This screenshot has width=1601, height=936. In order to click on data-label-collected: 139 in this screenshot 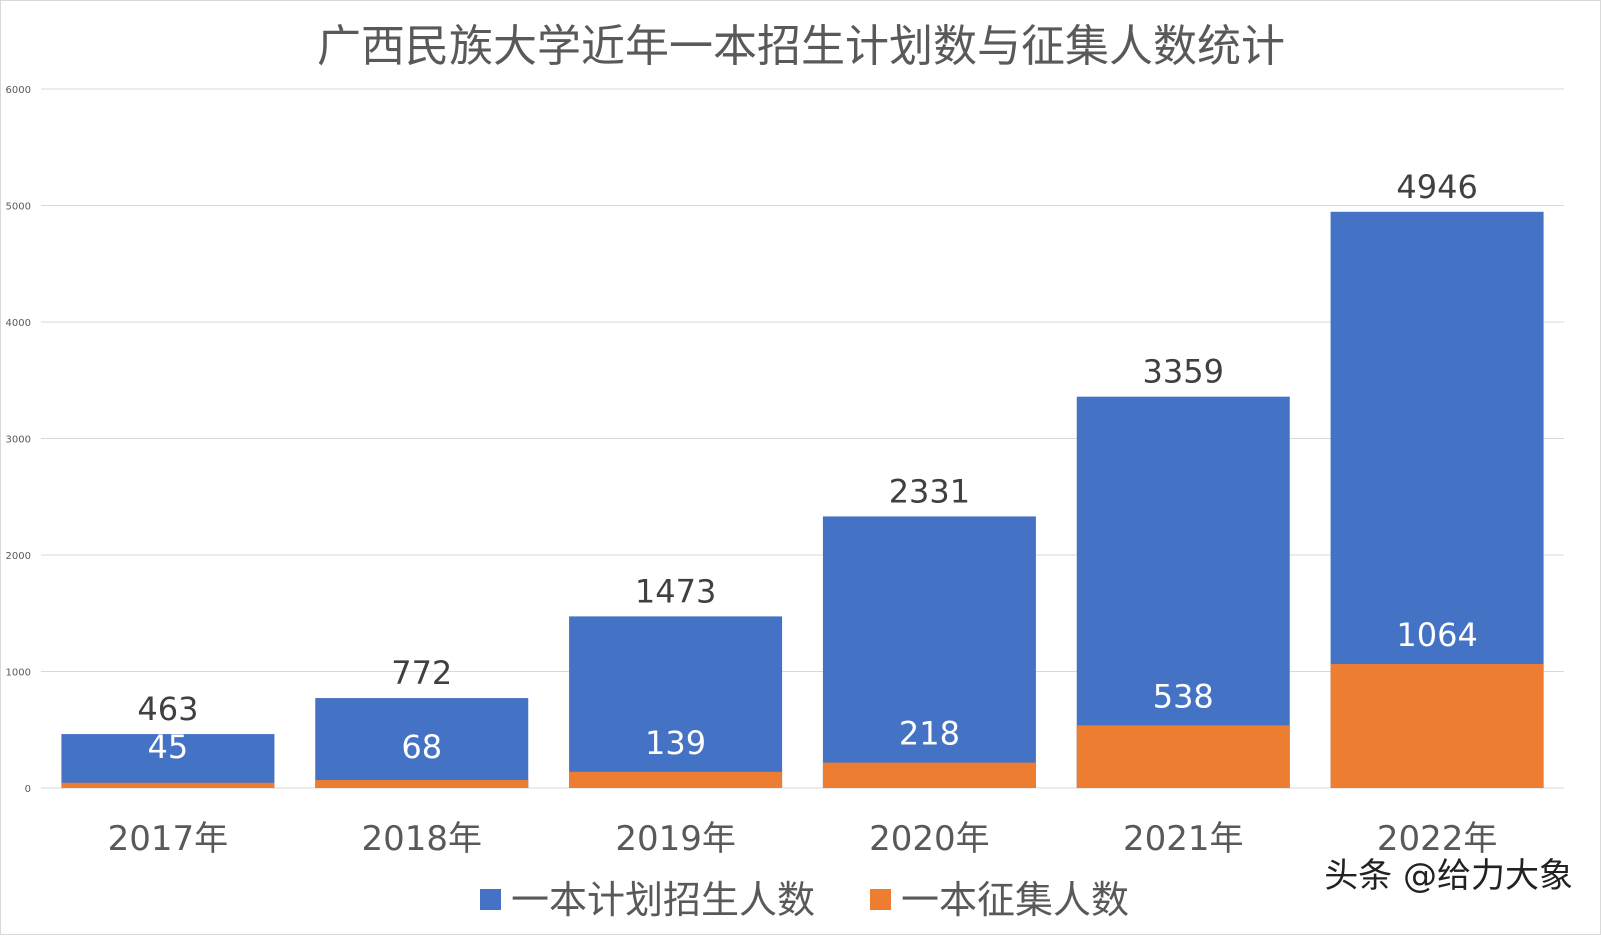, I will do `click(675, 743)`.